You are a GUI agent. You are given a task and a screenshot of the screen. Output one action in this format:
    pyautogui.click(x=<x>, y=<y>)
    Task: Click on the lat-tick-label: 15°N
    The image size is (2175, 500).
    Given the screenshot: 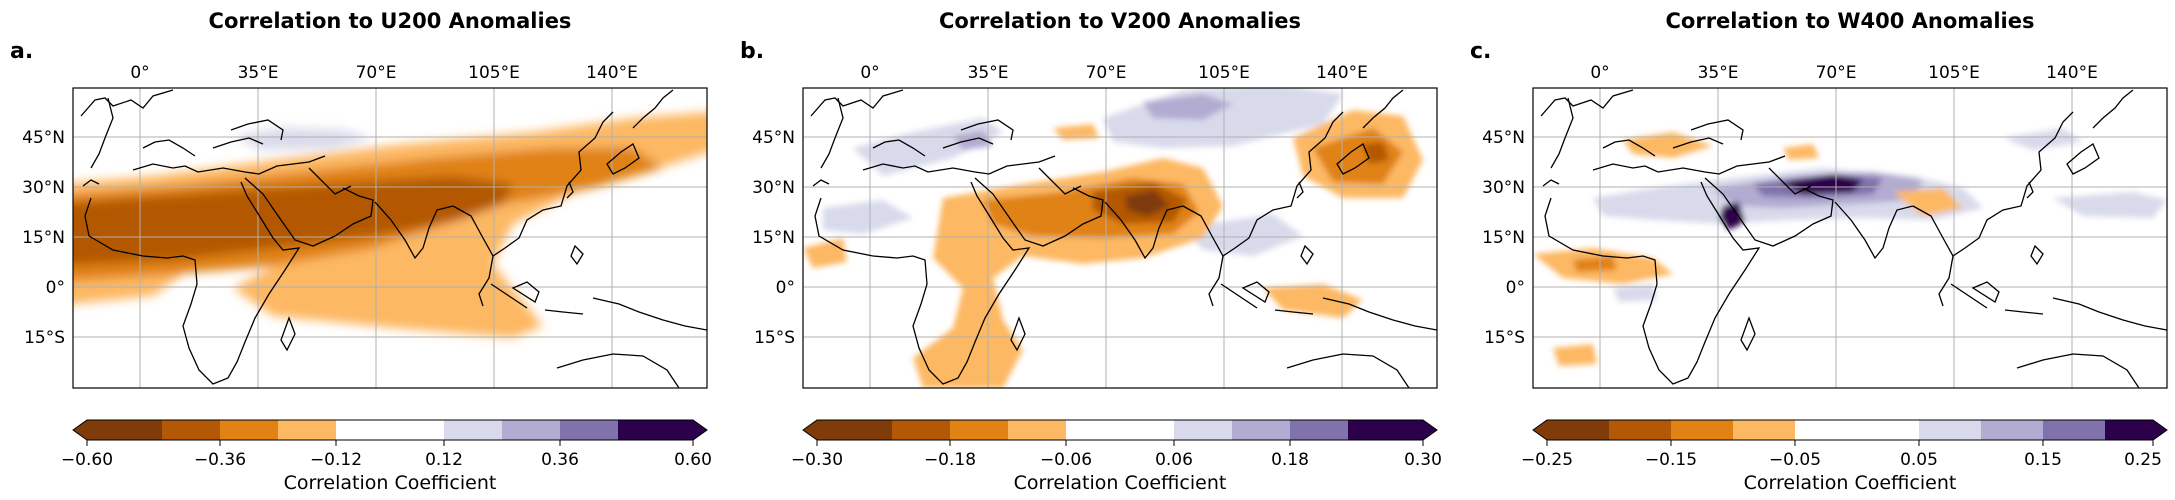 What is the action you would take?
    pyautogui.click(x=1503, y=238)
    